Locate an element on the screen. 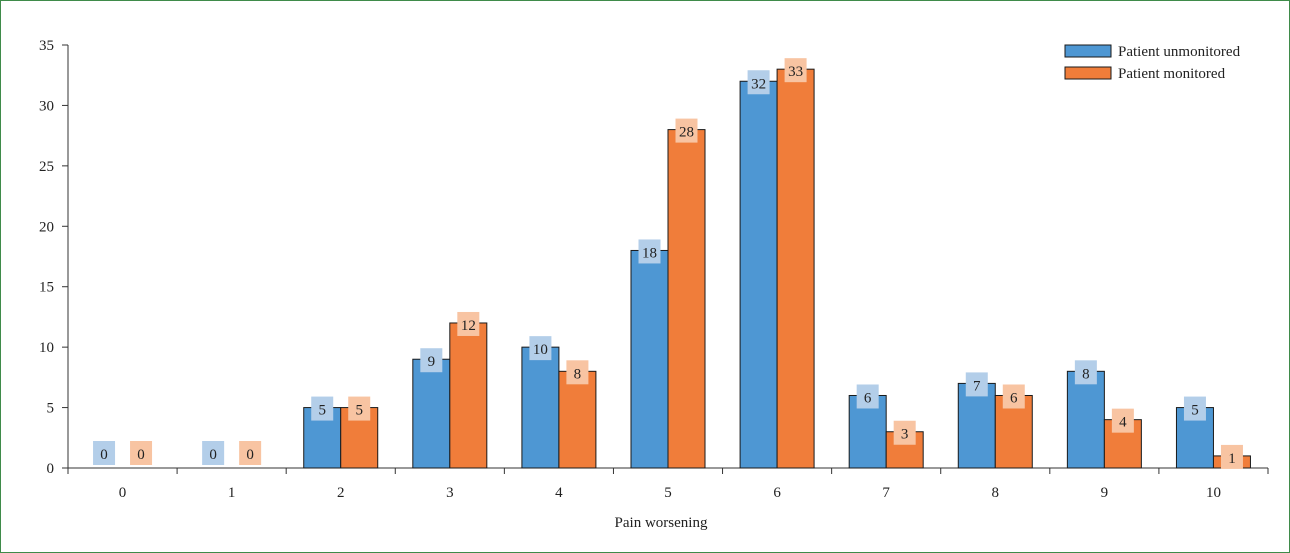 Image resolution: width=1290 pixels, height=553 pixels. y-tick-label: 15 is located at coordinates (46, 288).